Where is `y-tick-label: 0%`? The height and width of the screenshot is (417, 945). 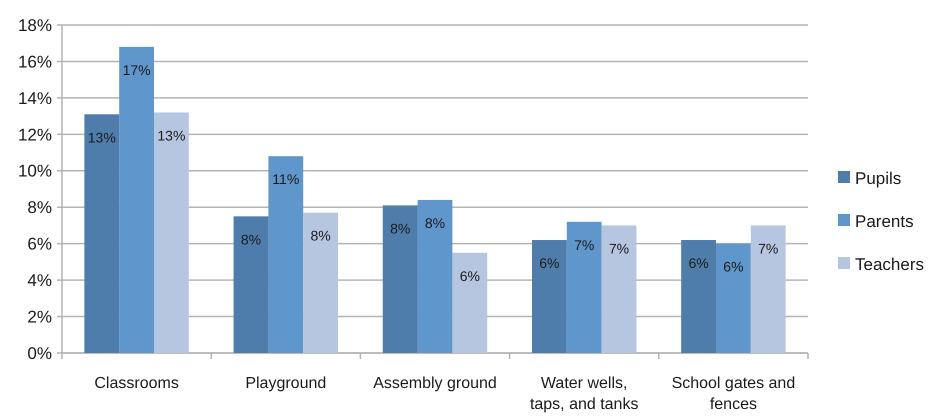
y-tick-label: 0% is located at coordinates (39, 353).